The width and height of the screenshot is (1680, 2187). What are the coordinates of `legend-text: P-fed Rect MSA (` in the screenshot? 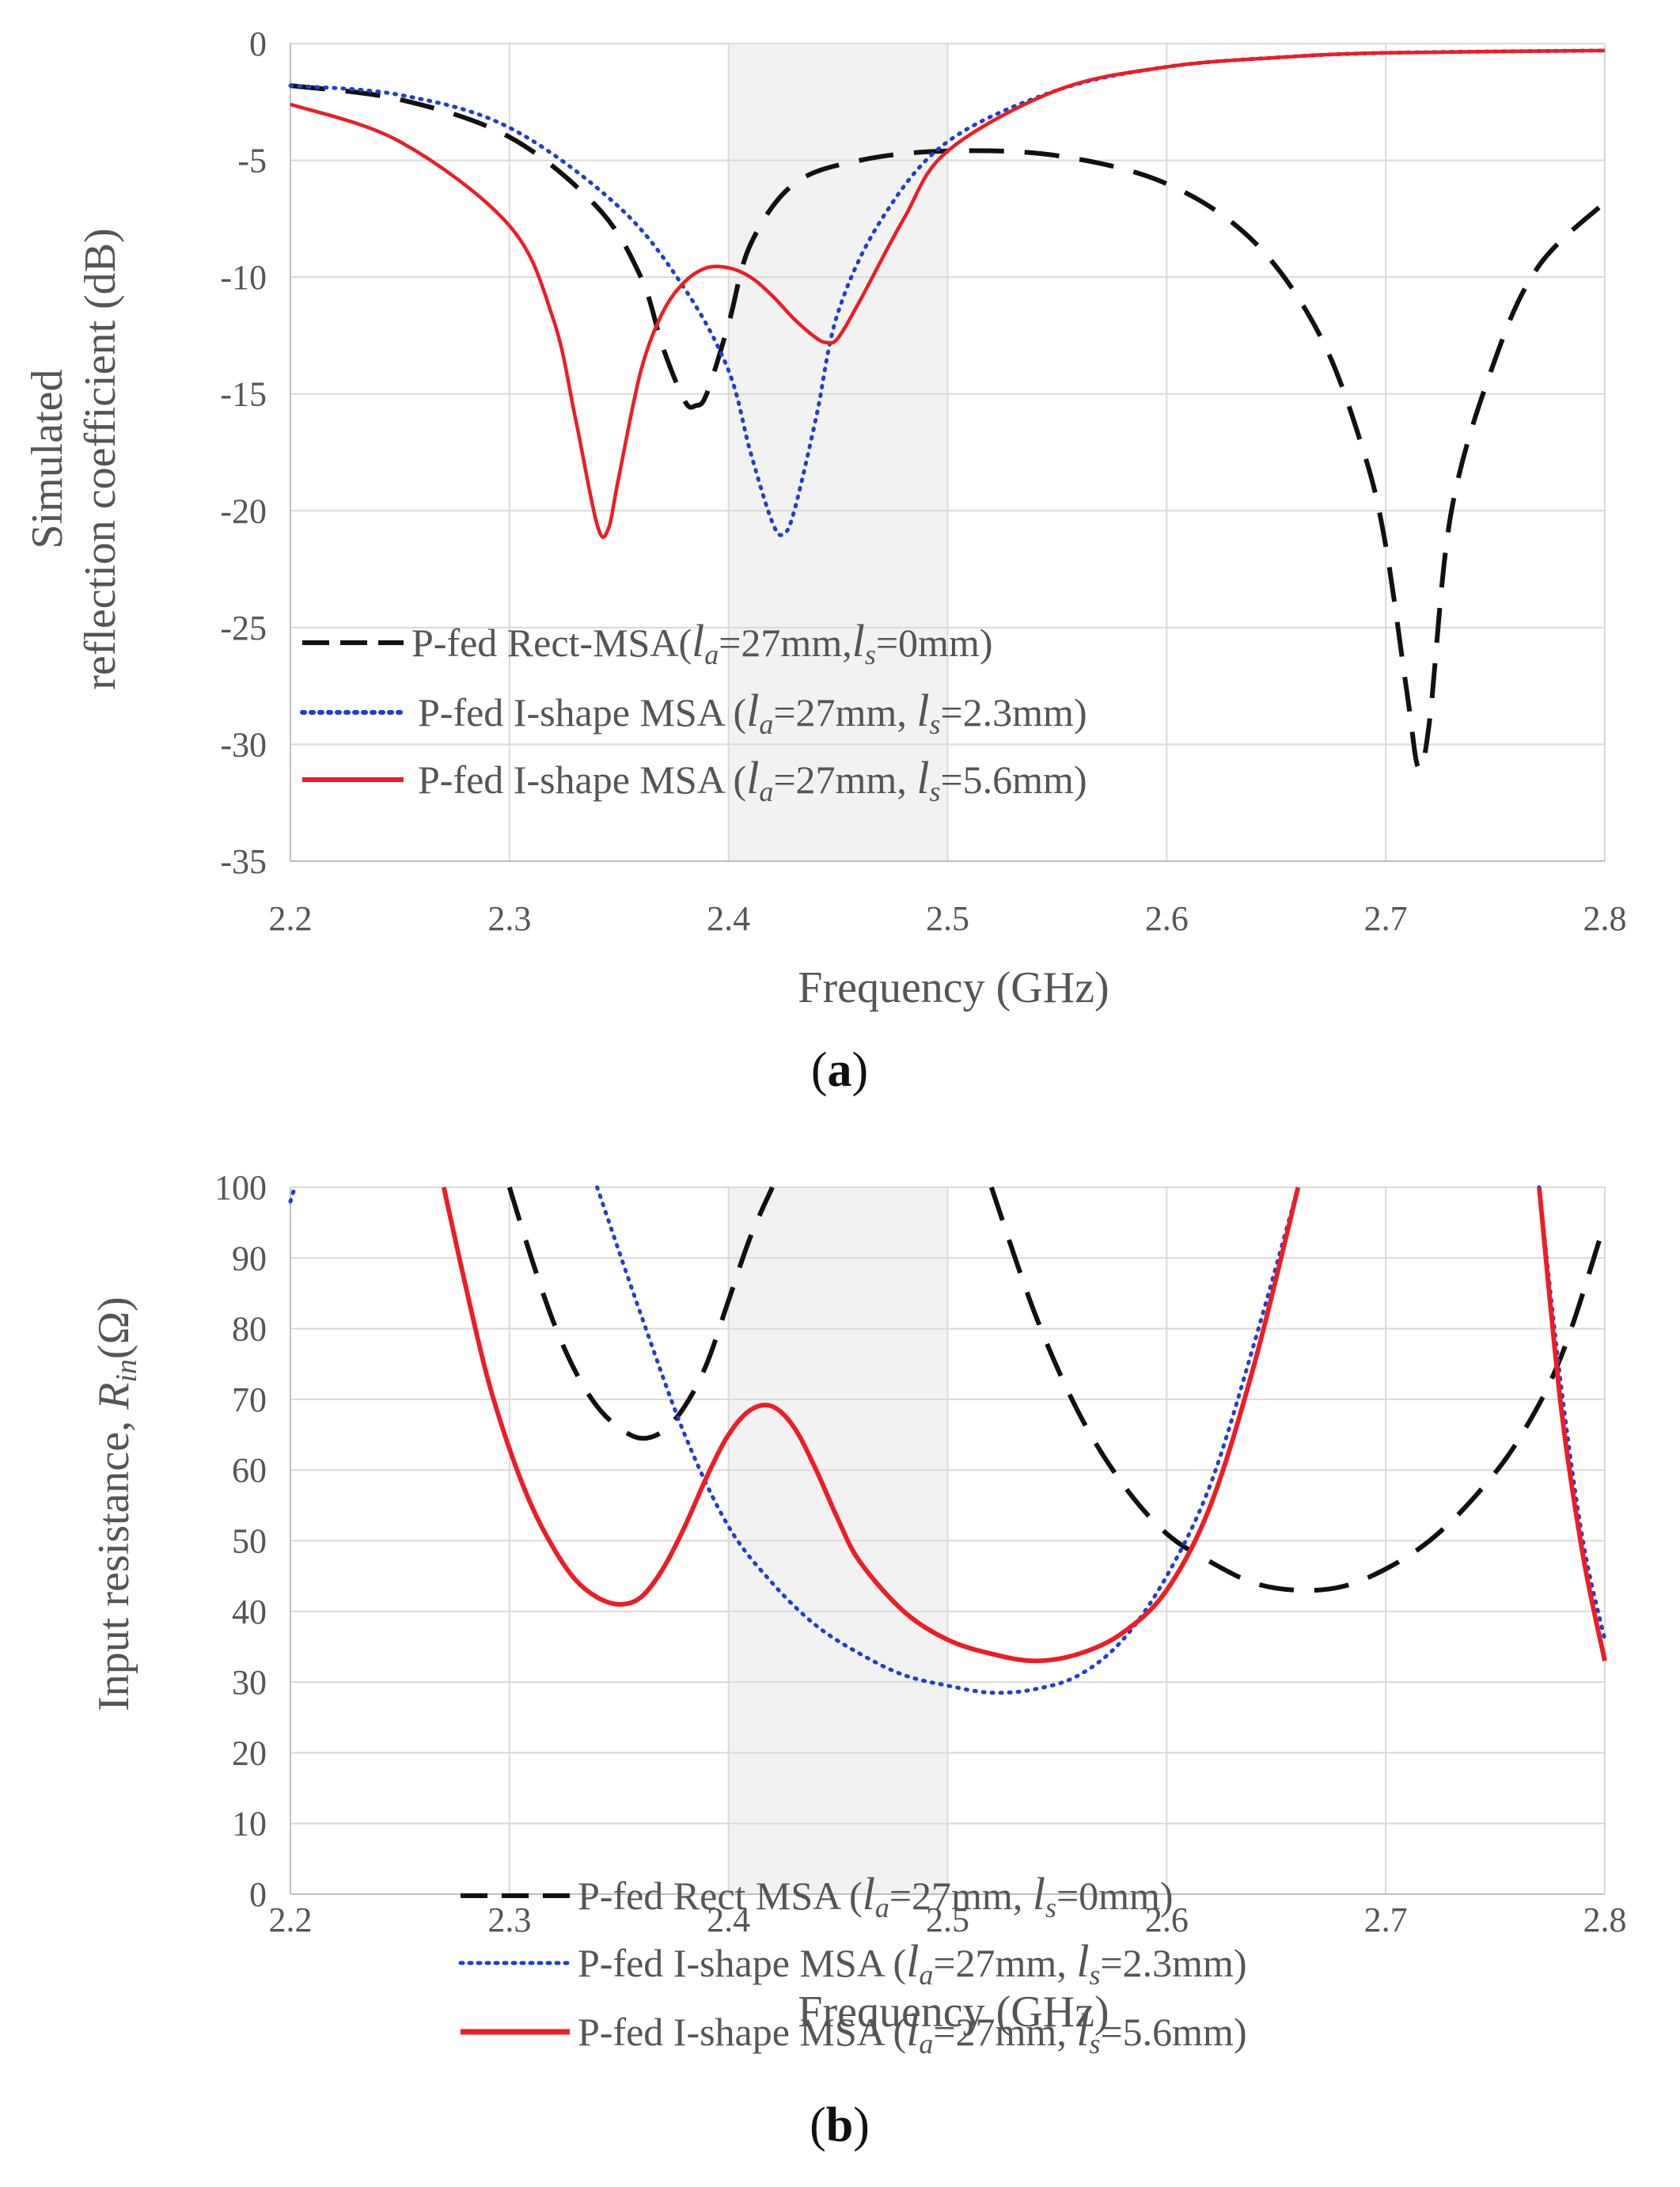 It's located at (720, 1896).